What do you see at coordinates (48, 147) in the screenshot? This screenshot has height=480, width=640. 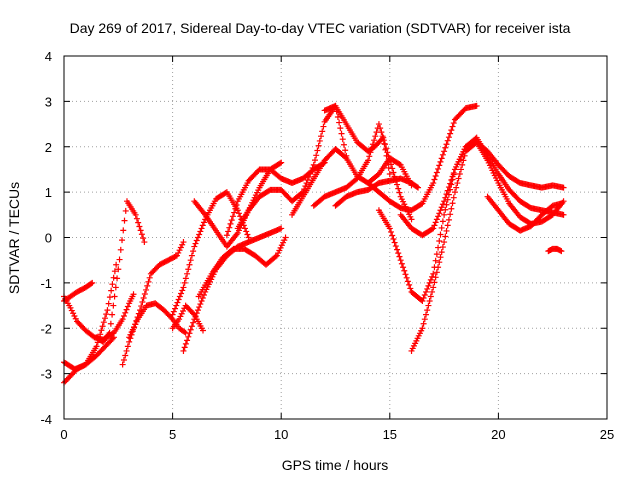 I see `y-tick-label: 2` at bounding box center [48, 147].